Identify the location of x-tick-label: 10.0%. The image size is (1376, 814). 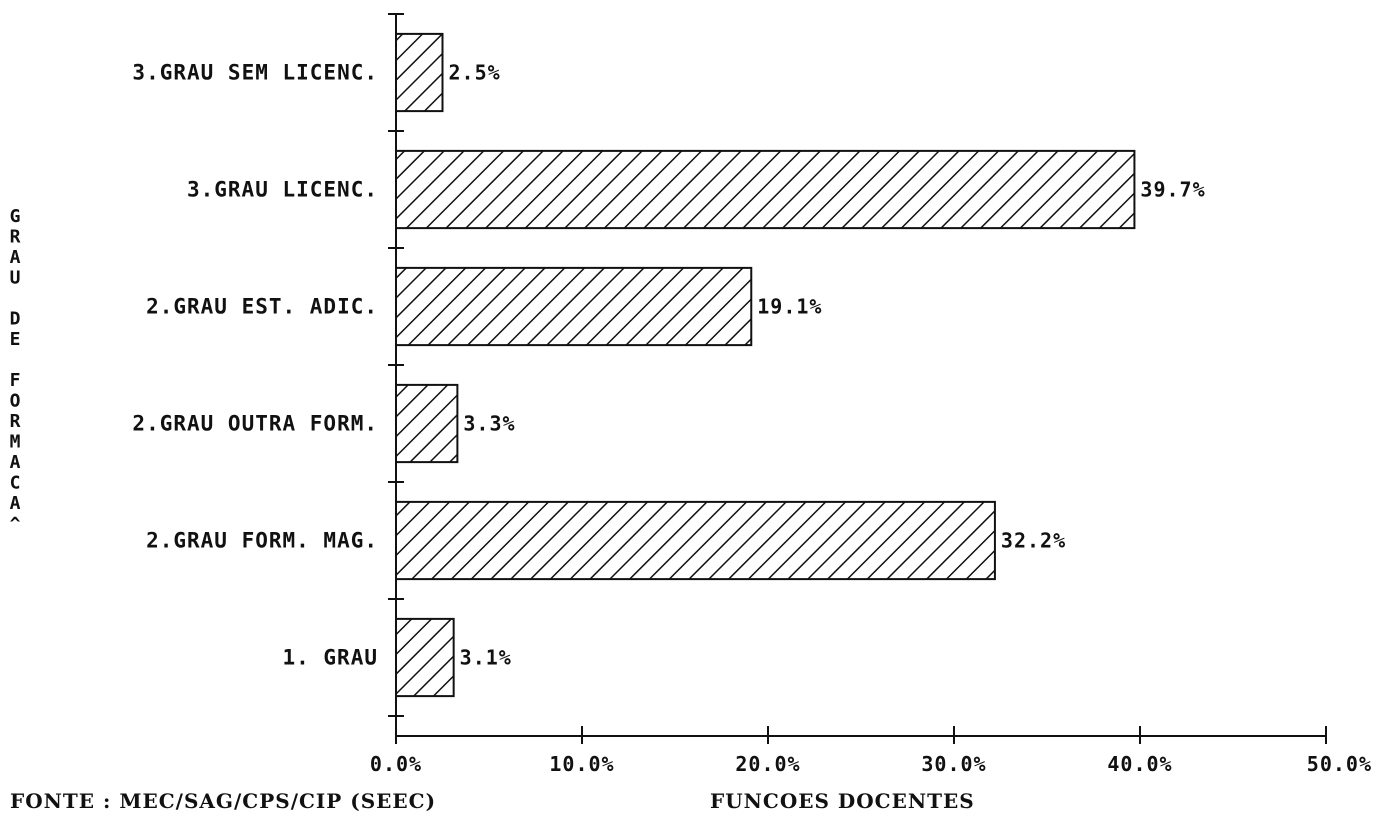
(581, 764).